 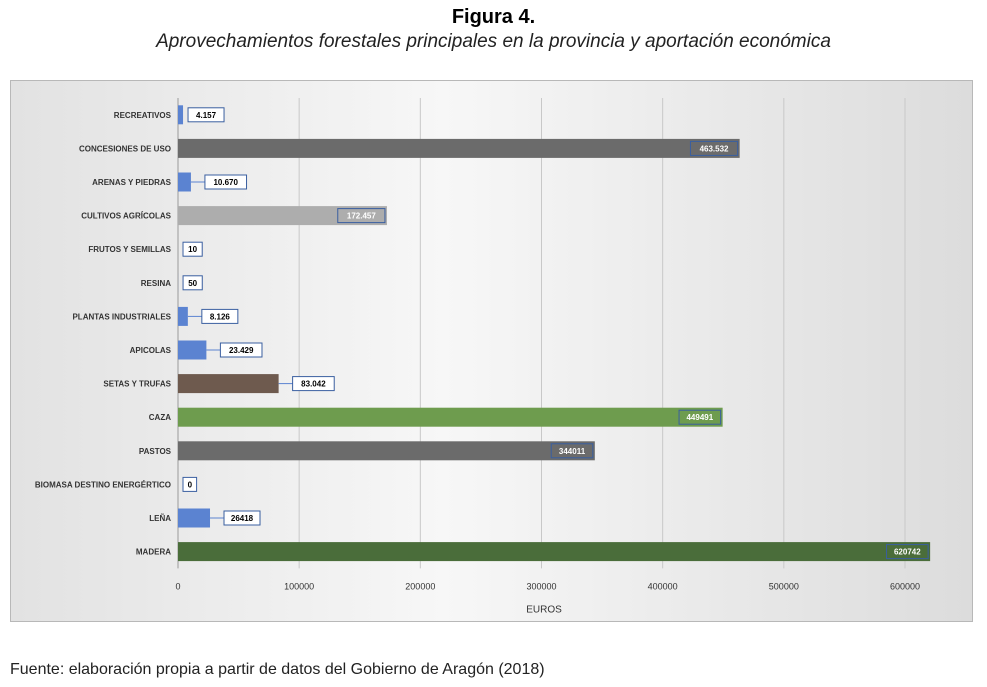 I want to click on category-label: RESINA, so click(x=156, y=283).